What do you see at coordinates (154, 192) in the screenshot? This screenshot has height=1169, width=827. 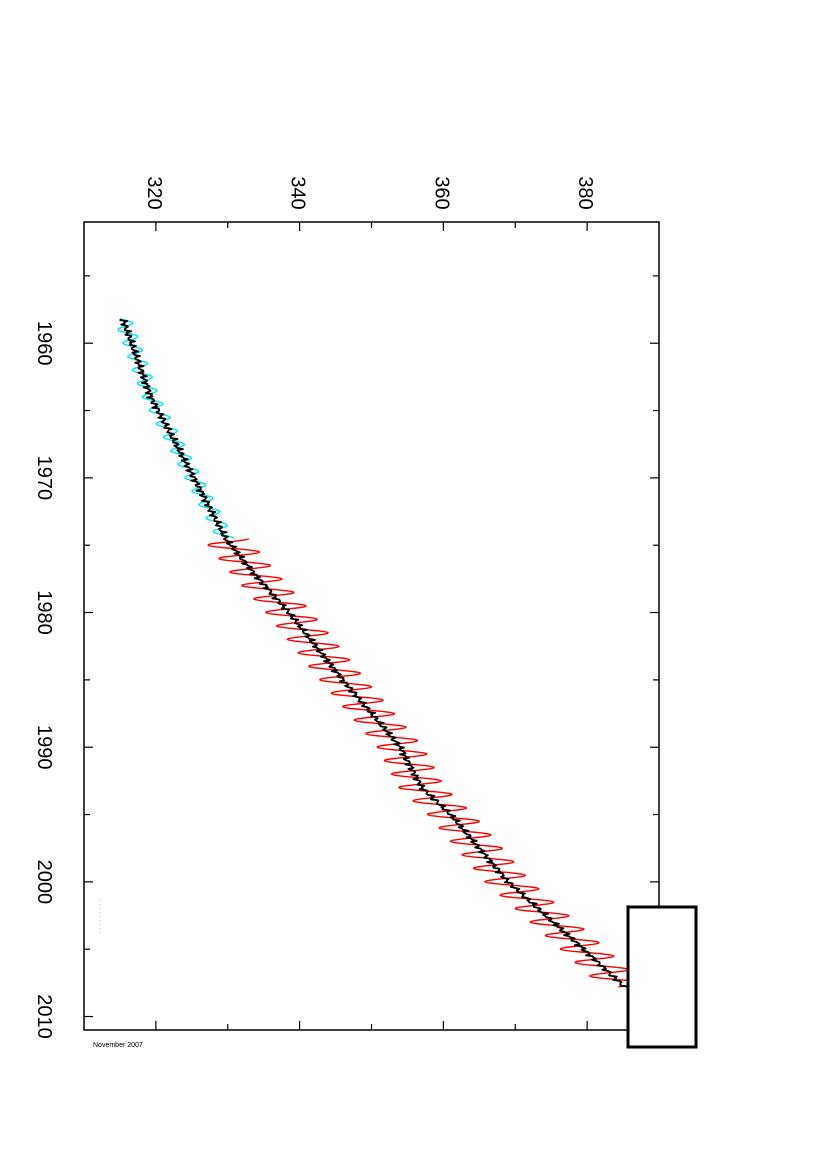 I see `y-tick-label: 320` at bounding box center [154, 192].